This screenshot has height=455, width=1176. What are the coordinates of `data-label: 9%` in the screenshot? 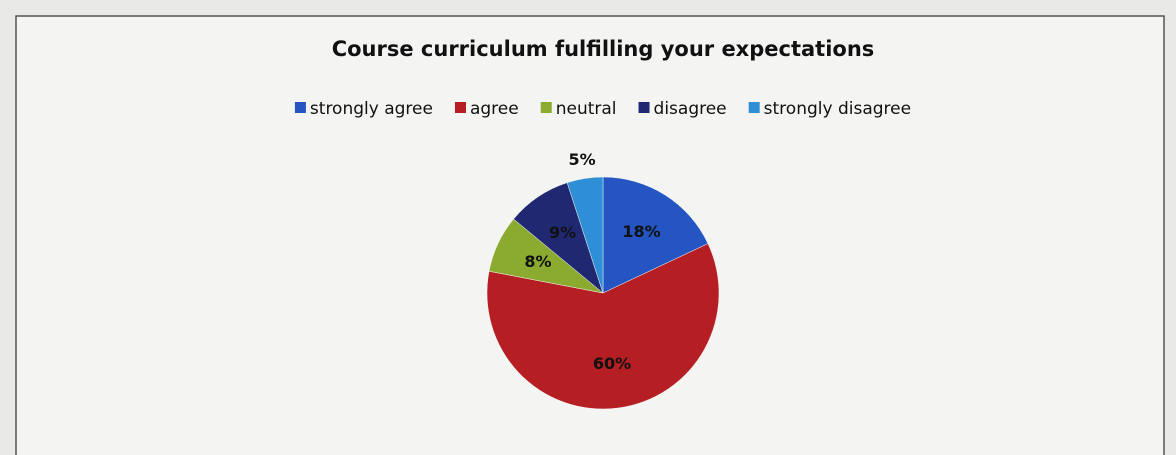 It's located at (562, 232).